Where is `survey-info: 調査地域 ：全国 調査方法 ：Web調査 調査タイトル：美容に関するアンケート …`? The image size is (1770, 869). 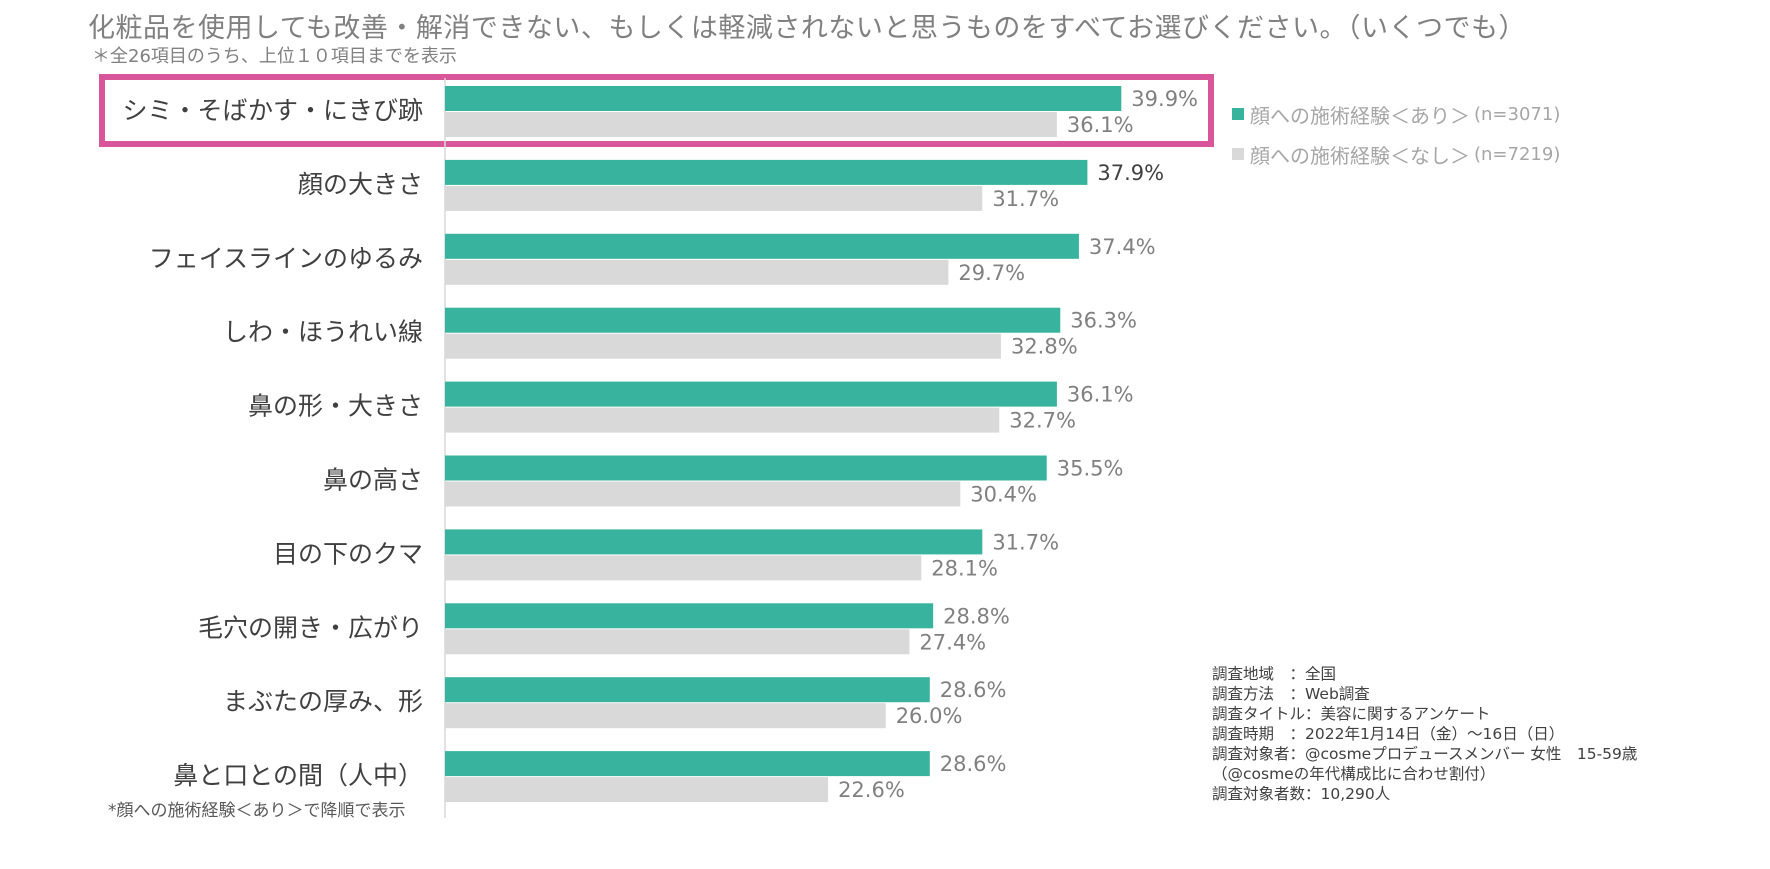
survey-info: 調査地域 ：全国 調査方法 ：Web調査 調査タイトル：美容に関するアンケート … is located at coordinates (1424, 734).